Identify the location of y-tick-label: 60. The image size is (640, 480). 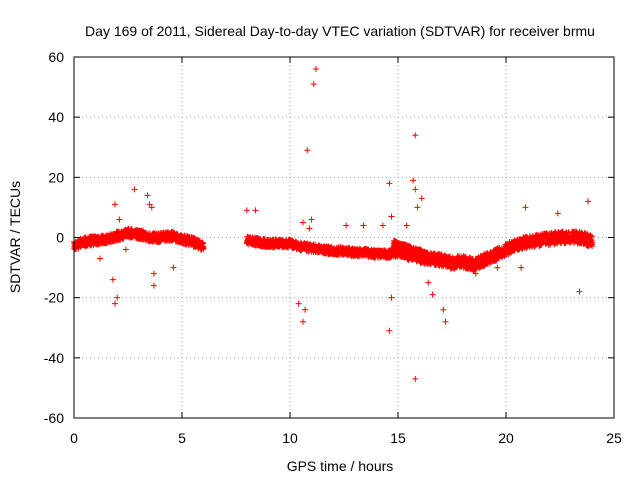
(56, 57).